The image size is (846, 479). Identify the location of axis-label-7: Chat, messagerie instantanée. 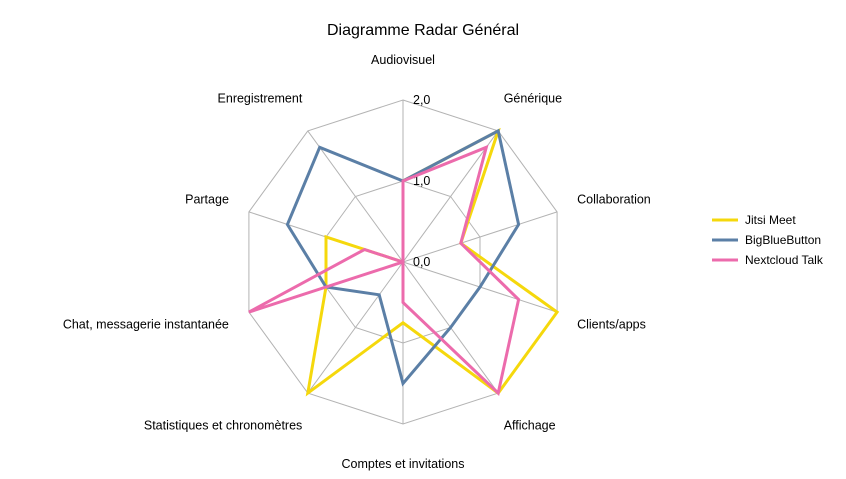
(146, 324).